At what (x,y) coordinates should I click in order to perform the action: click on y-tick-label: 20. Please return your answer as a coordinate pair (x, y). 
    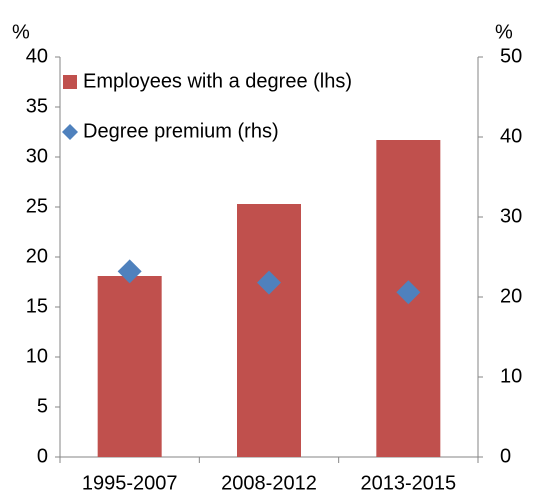
    Looking at the image, I should click on (37, 256).